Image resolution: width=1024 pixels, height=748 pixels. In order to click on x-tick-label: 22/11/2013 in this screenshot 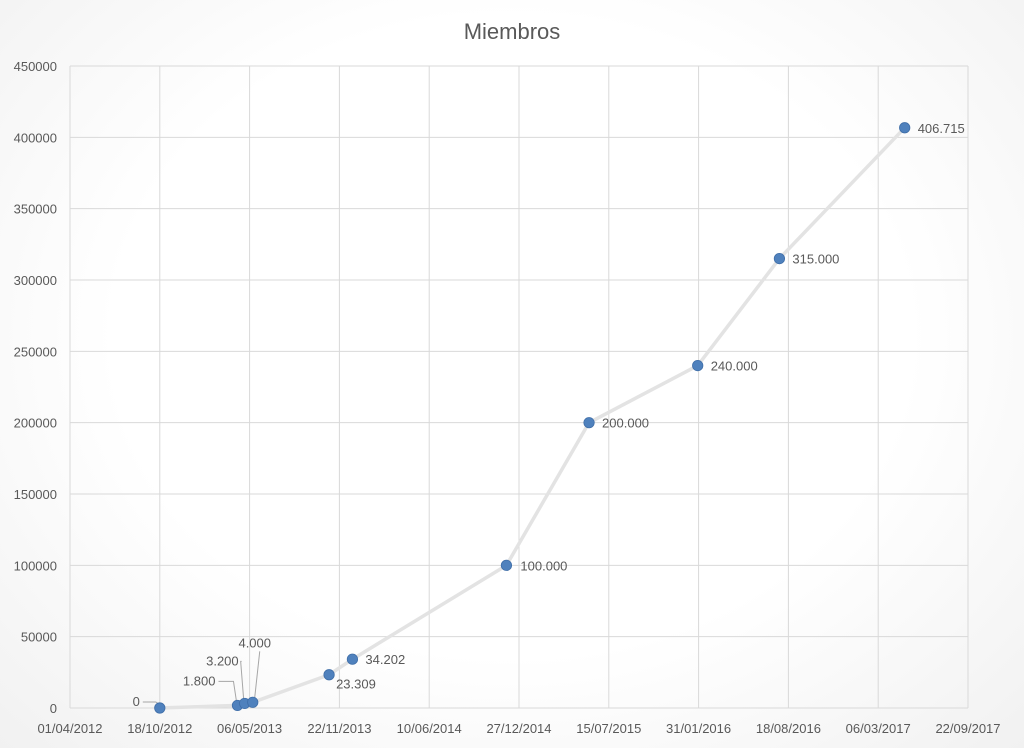, I will do `click(339, 728)`.